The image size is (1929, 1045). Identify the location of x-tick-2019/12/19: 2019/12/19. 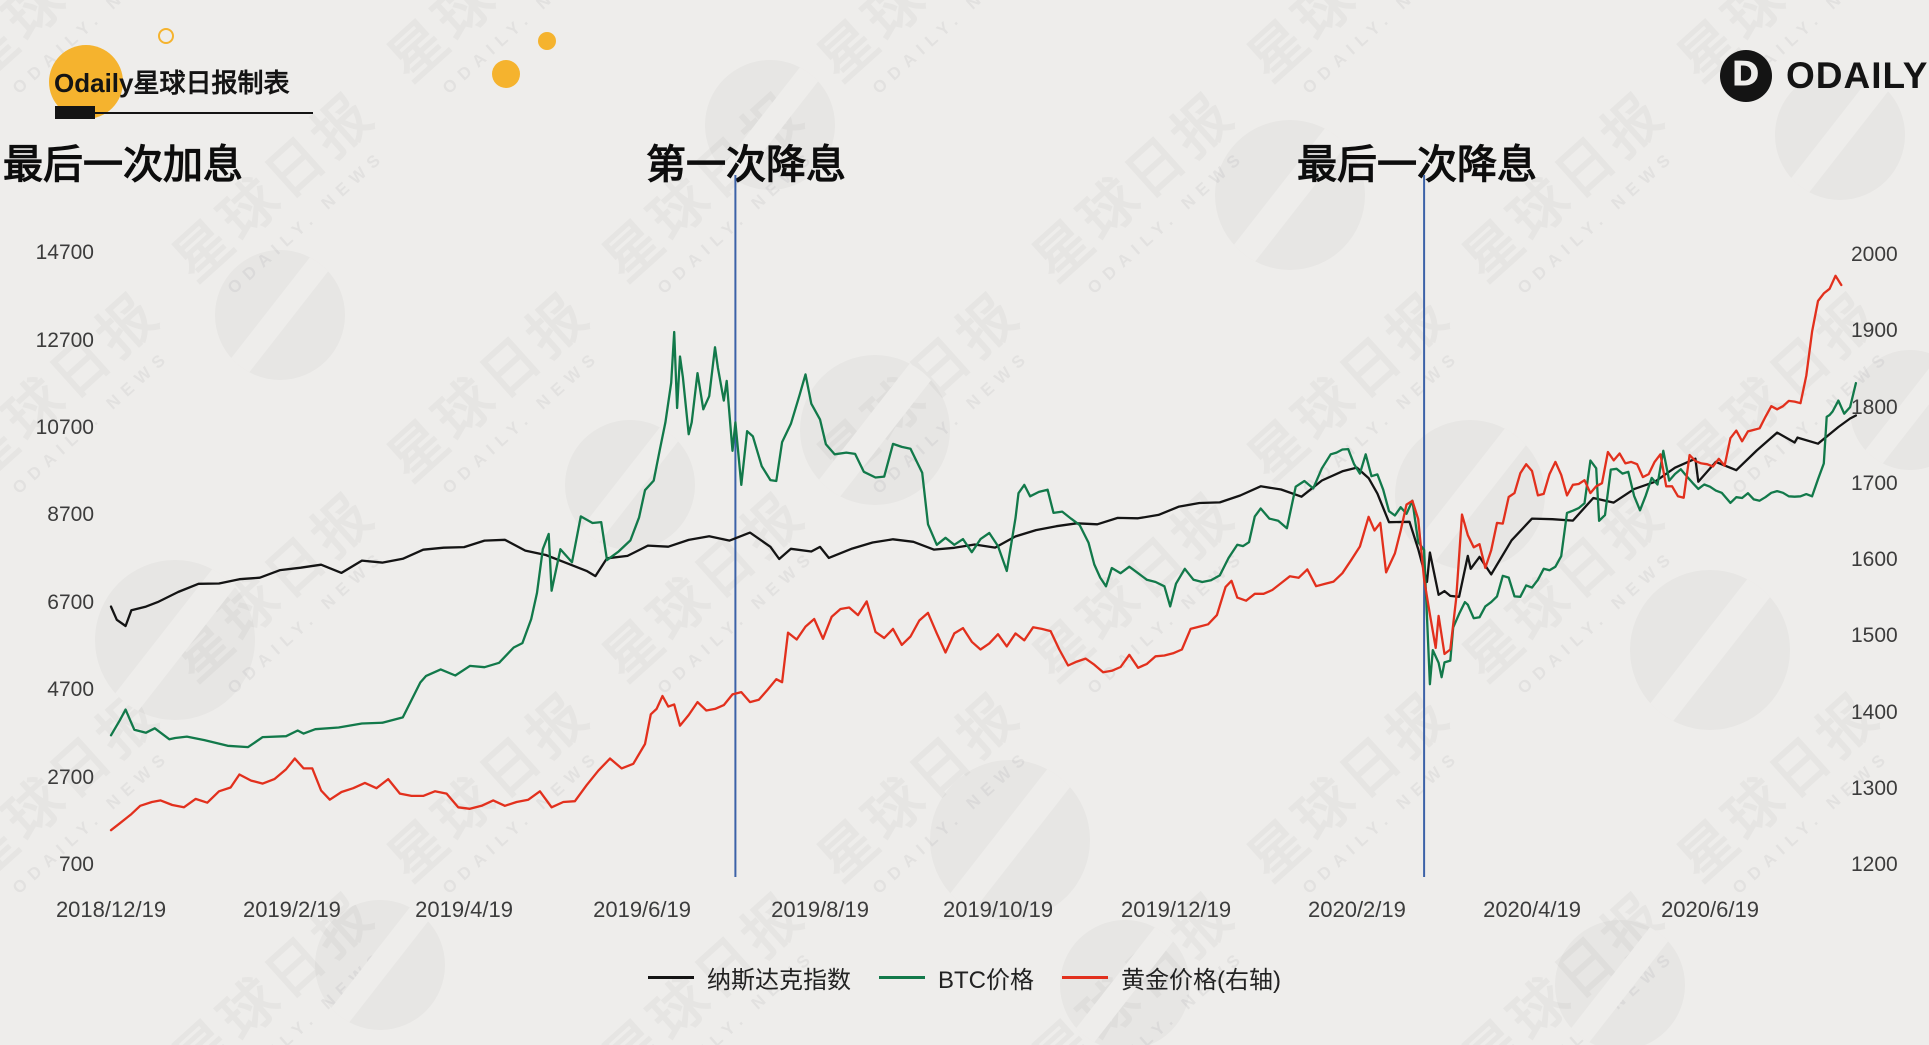
(1176, 909).